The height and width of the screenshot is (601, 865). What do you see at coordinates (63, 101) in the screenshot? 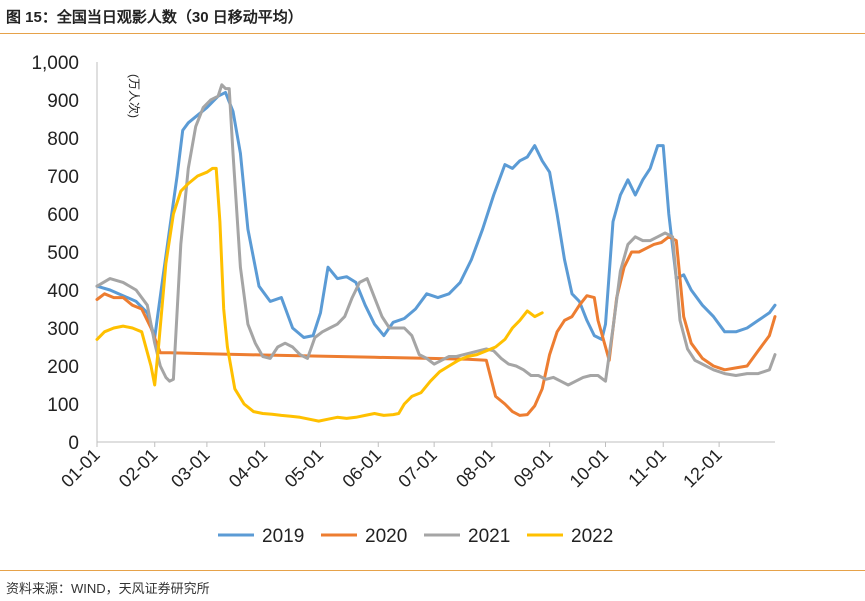
I see `y-tick-label: 900` at bounding box center [63, 101].